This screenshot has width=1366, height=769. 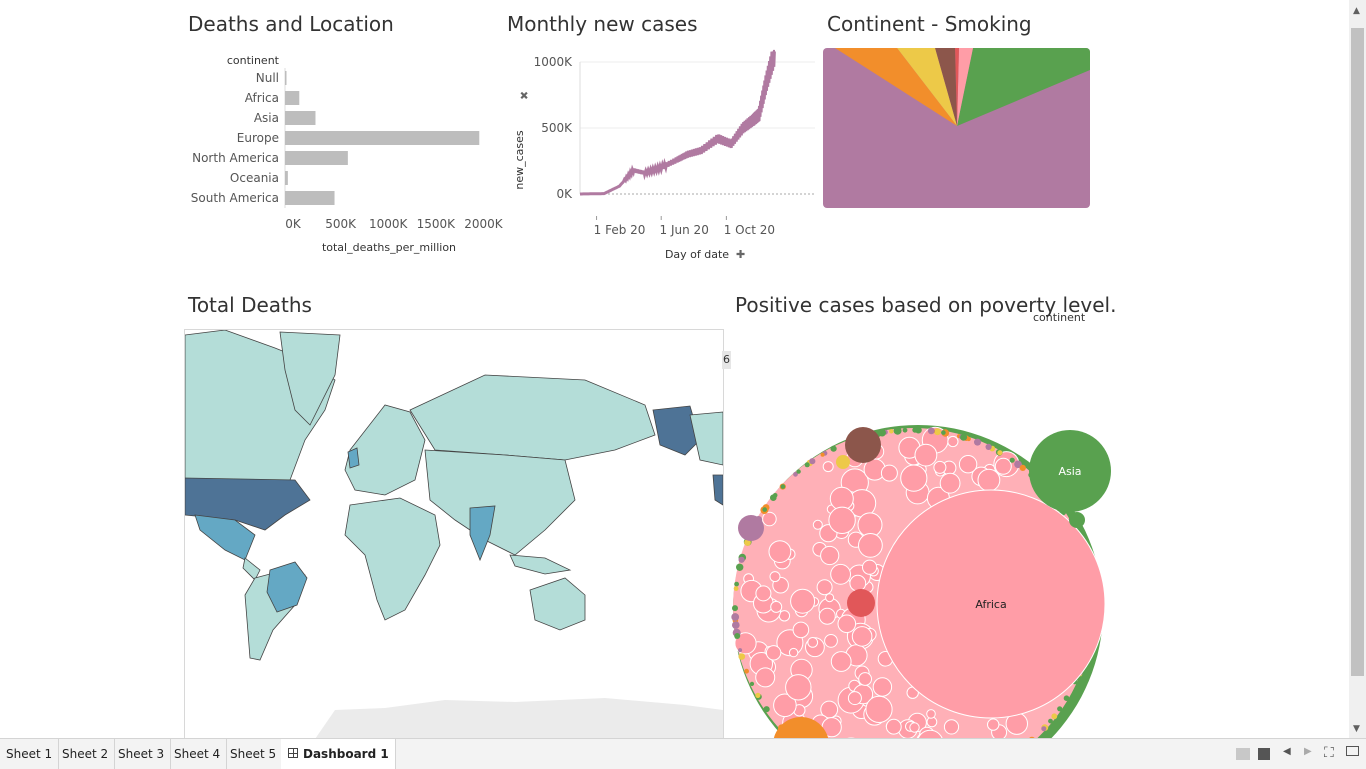 I want to click on bubble-south-america, so click(x=861, y=603).